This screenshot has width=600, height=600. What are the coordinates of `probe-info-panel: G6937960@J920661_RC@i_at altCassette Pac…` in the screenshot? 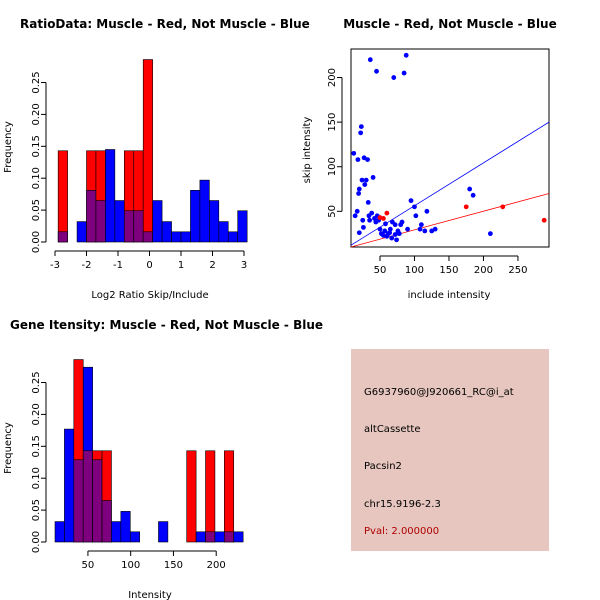 It's located at (450, 450).